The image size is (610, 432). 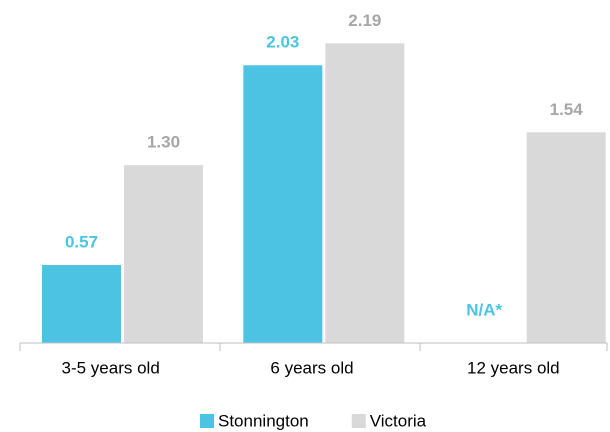 I want to click on value-label: 0.57, so click(x=81, y=241).